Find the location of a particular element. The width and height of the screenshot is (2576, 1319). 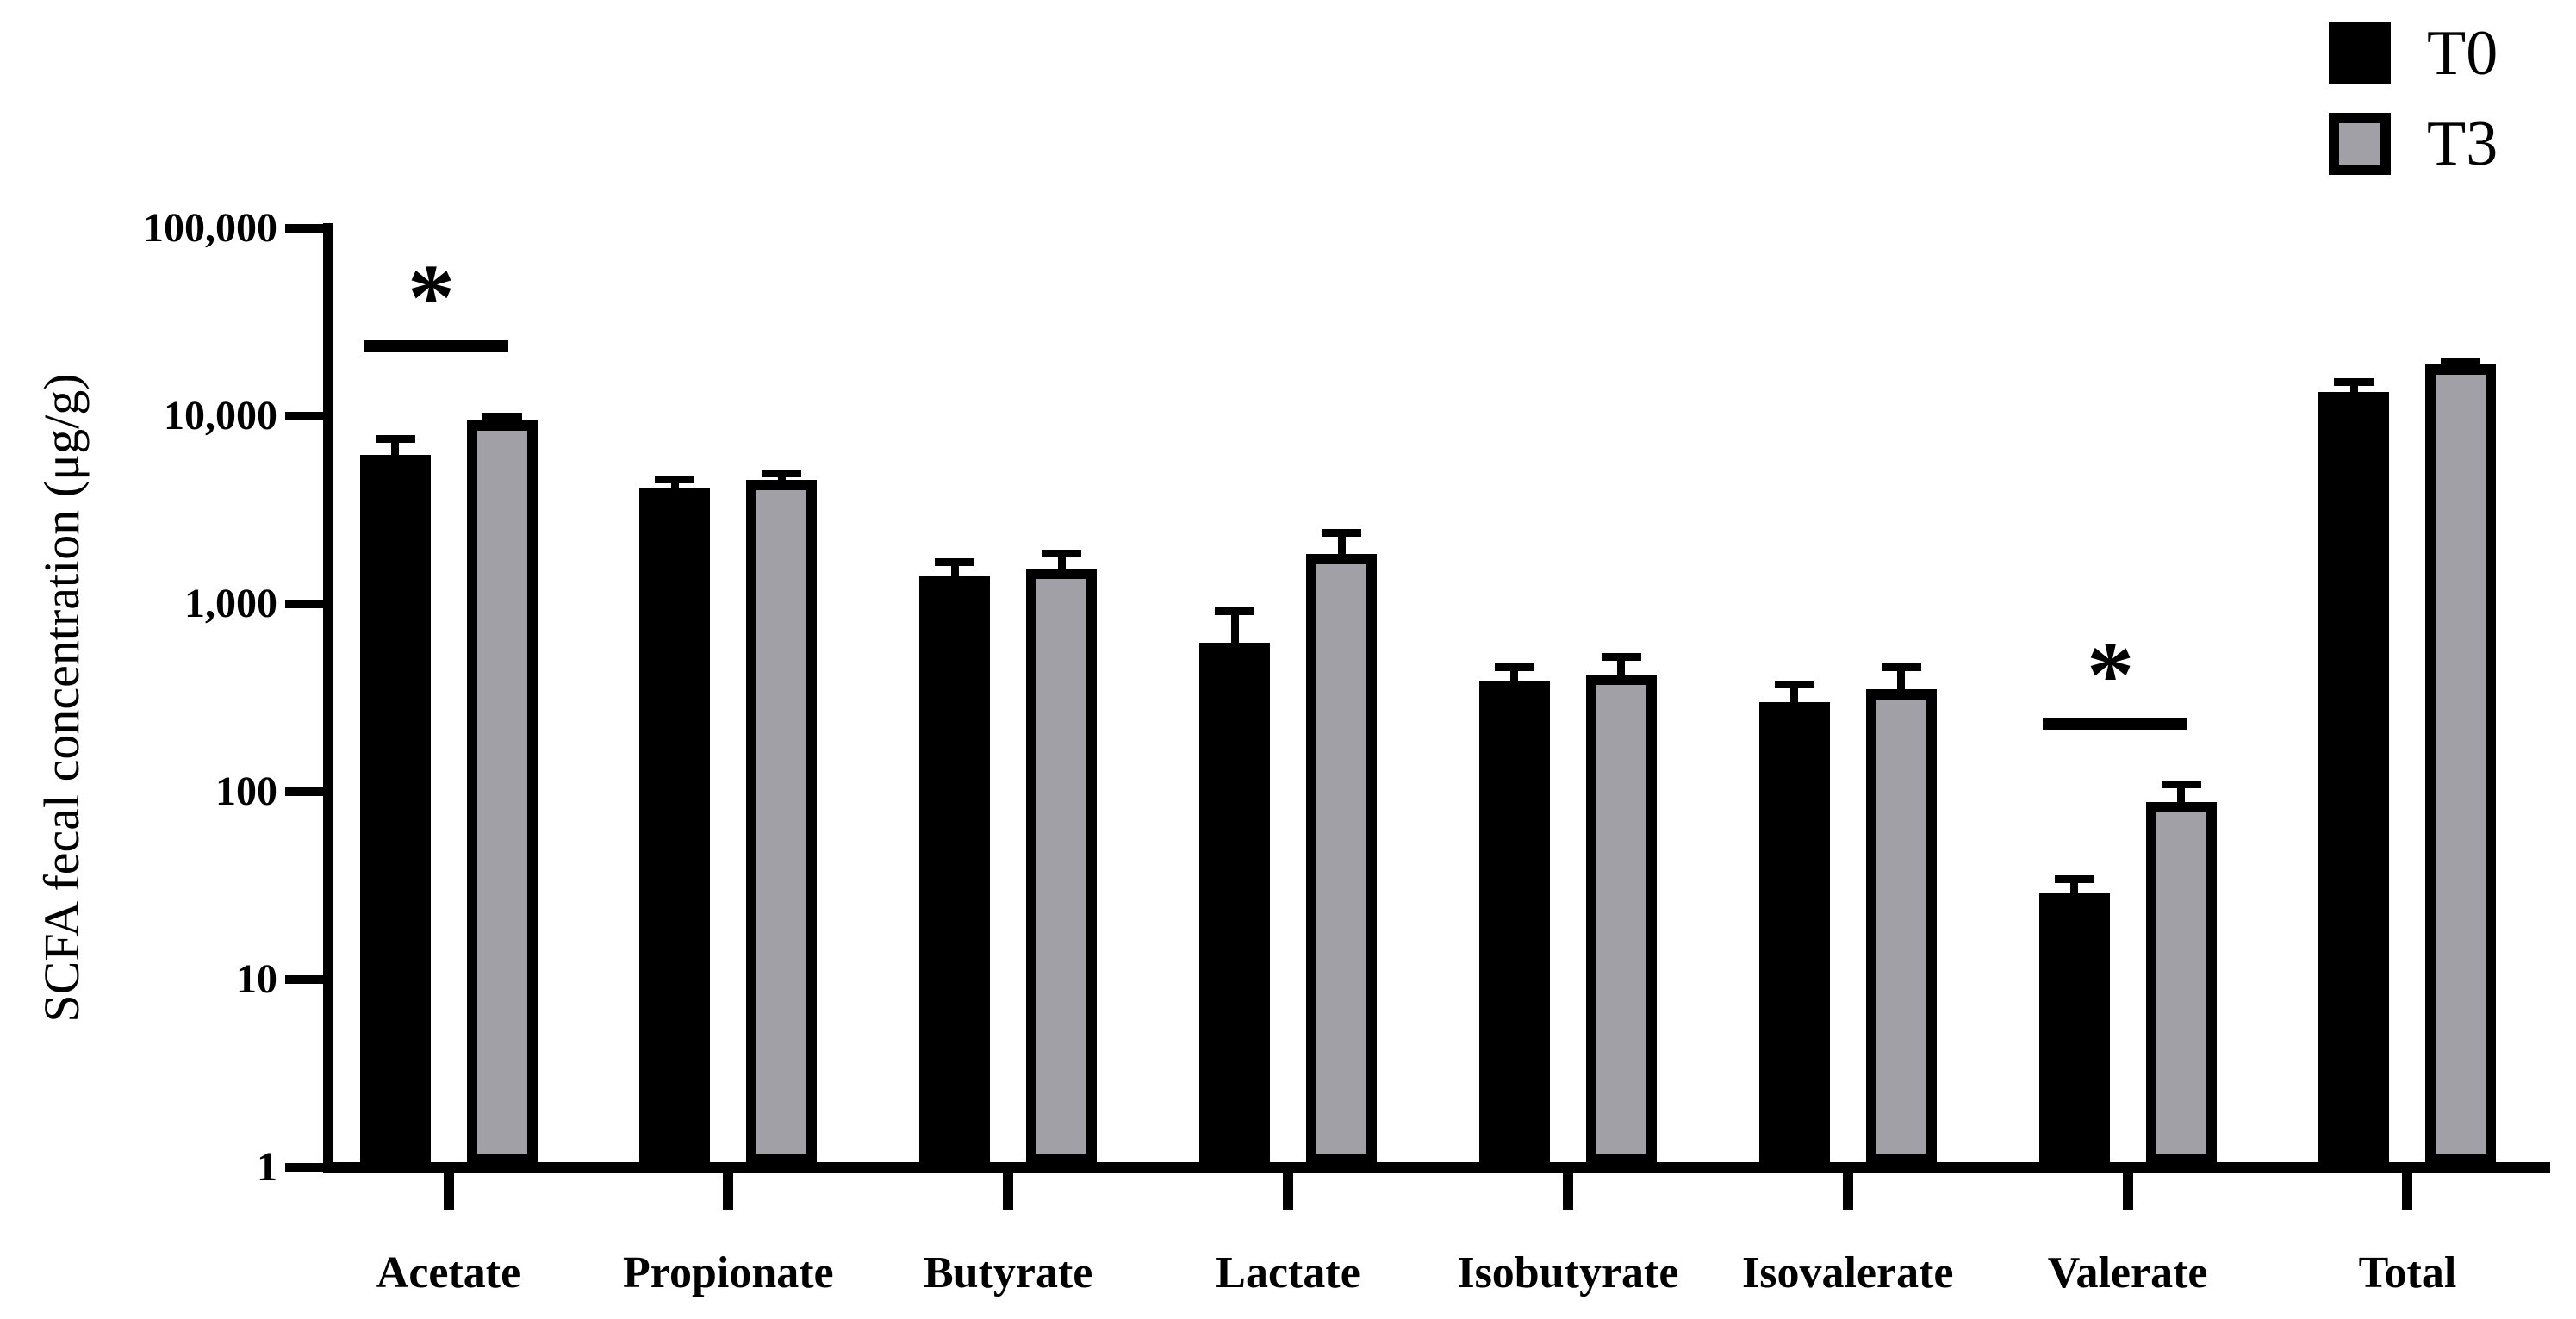

category-label: Acetate is located at coordinates (449, 1272).